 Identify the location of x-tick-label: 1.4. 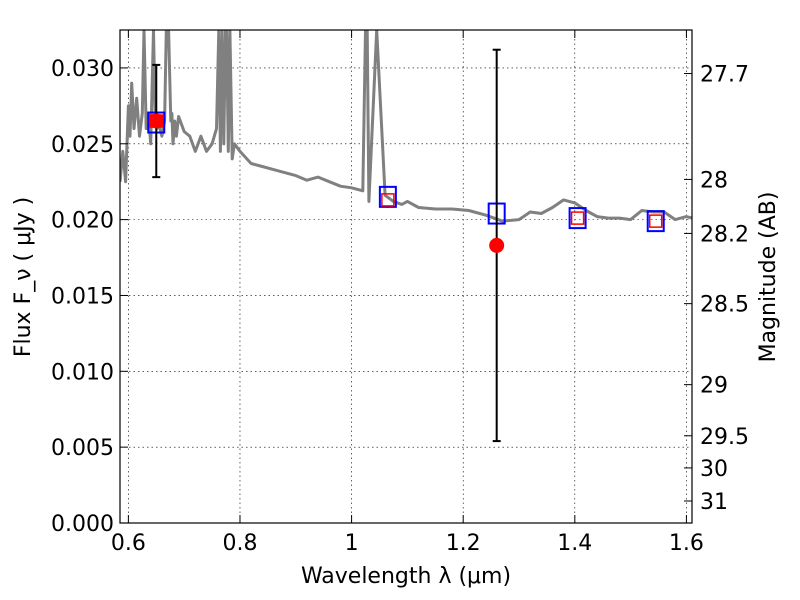
(574, 543).